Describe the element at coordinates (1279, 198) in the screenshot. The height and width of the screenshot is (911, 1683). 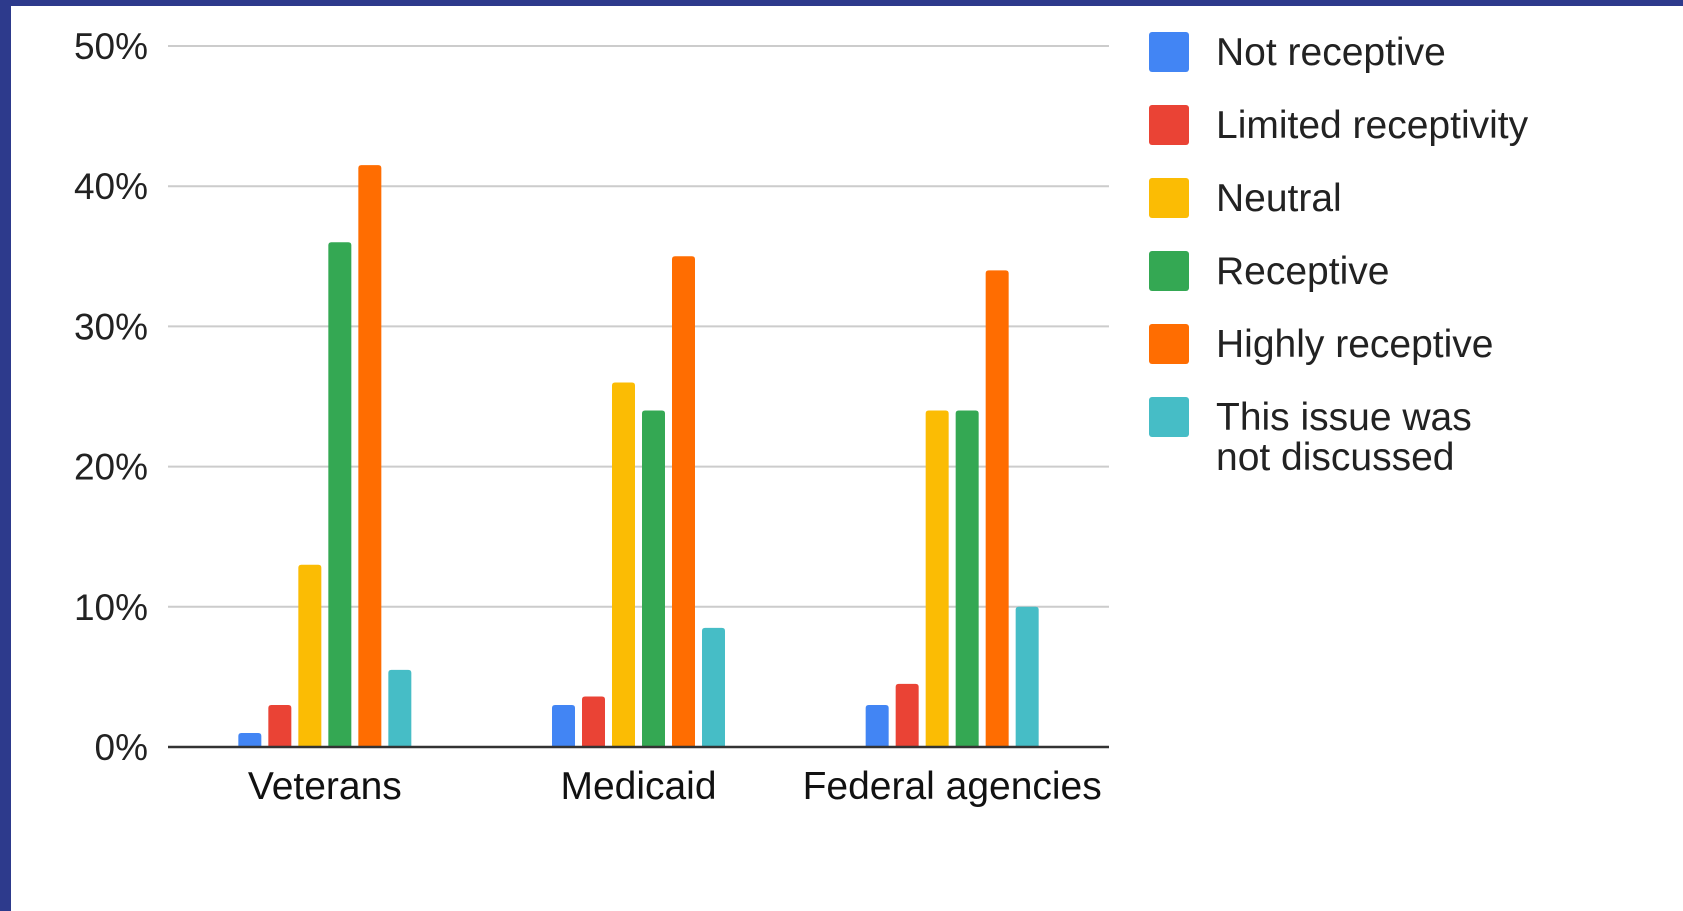
I see `legend-label: Neutral` at that location.